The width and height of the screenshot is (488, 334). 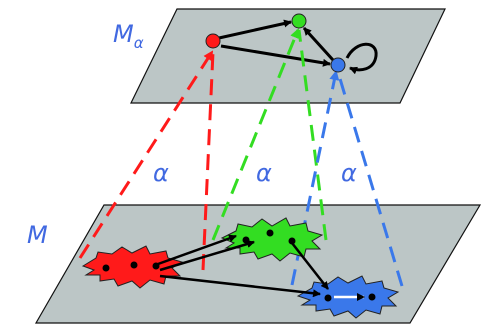 What do you see at coordinates (349, 173) in the screenshot?
I see `mapping-label-blue: α` at bounding box center [349, 173].